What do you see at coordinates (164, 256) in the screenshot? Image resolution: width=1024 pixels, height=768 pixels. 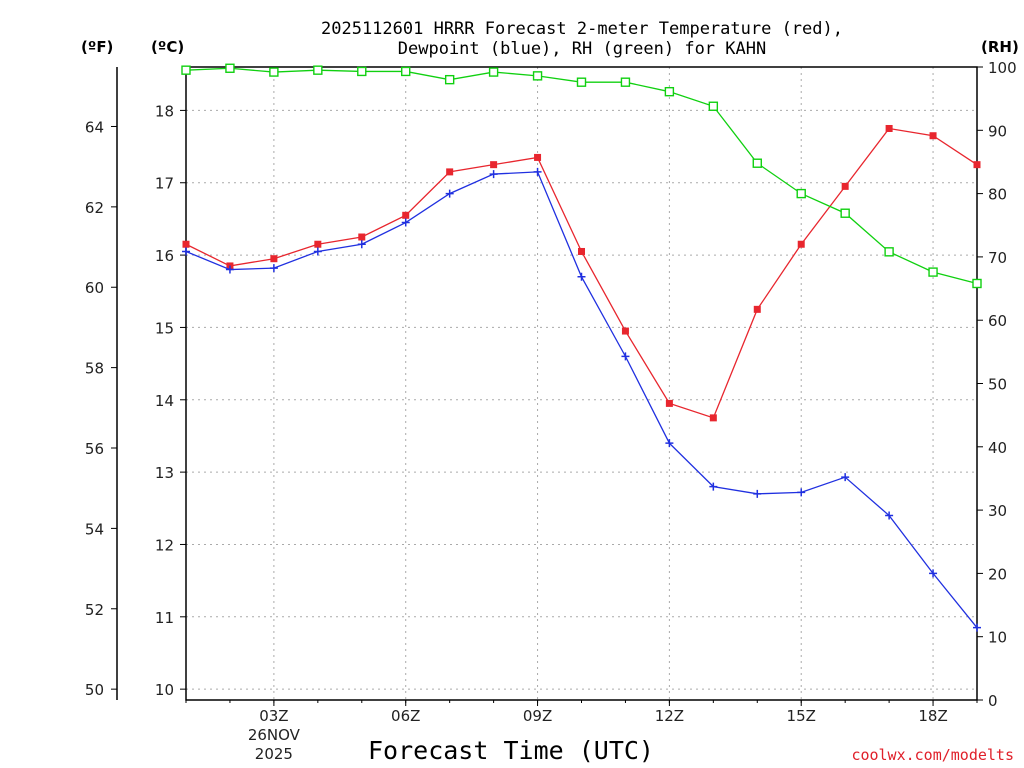 I see `celsius-tick-label: 16` at bounding box center [164, 256].